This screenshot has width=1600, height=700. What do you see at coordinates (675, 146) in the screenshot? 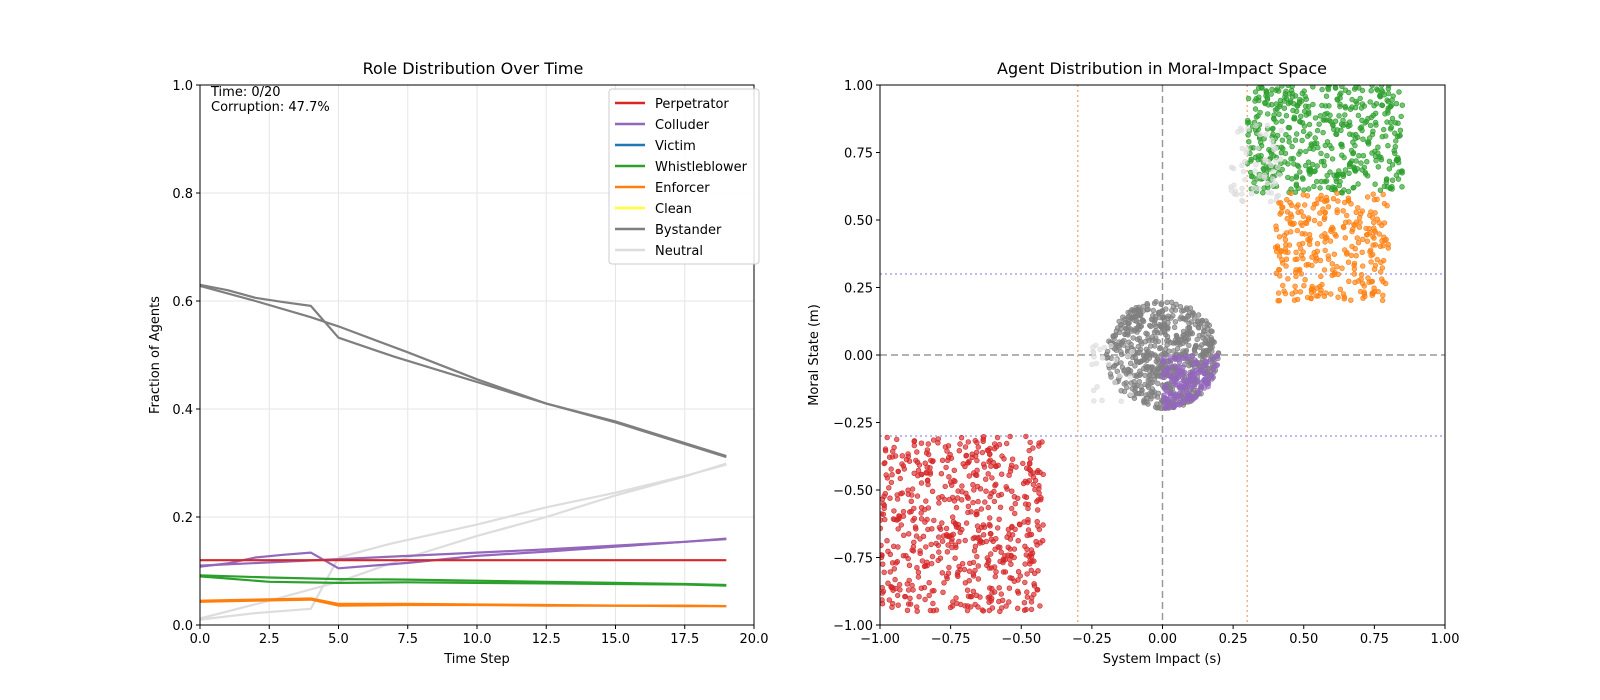
I see `legend-label-victim: Victim` at bounding box center [675, 146].